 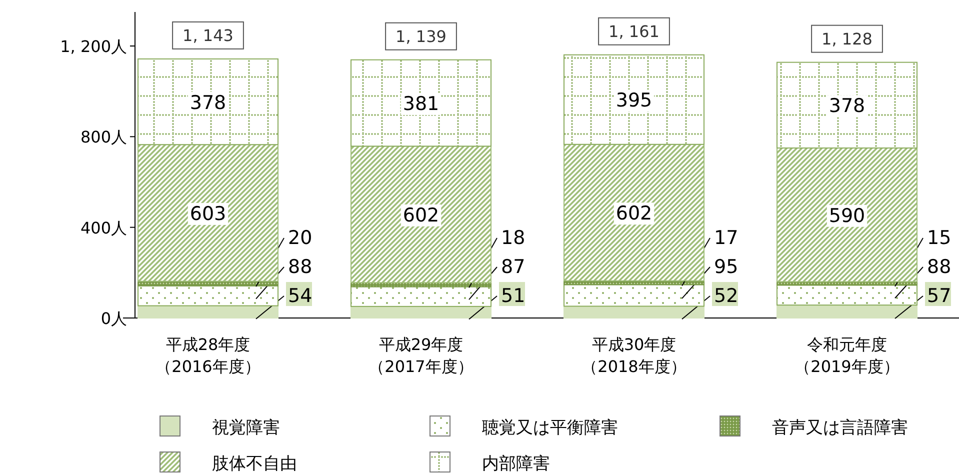 What do you see at coordinates (516, 464) in the screenshot?
I see `legend-label: 内部障害` at bounding box center [516, 464].